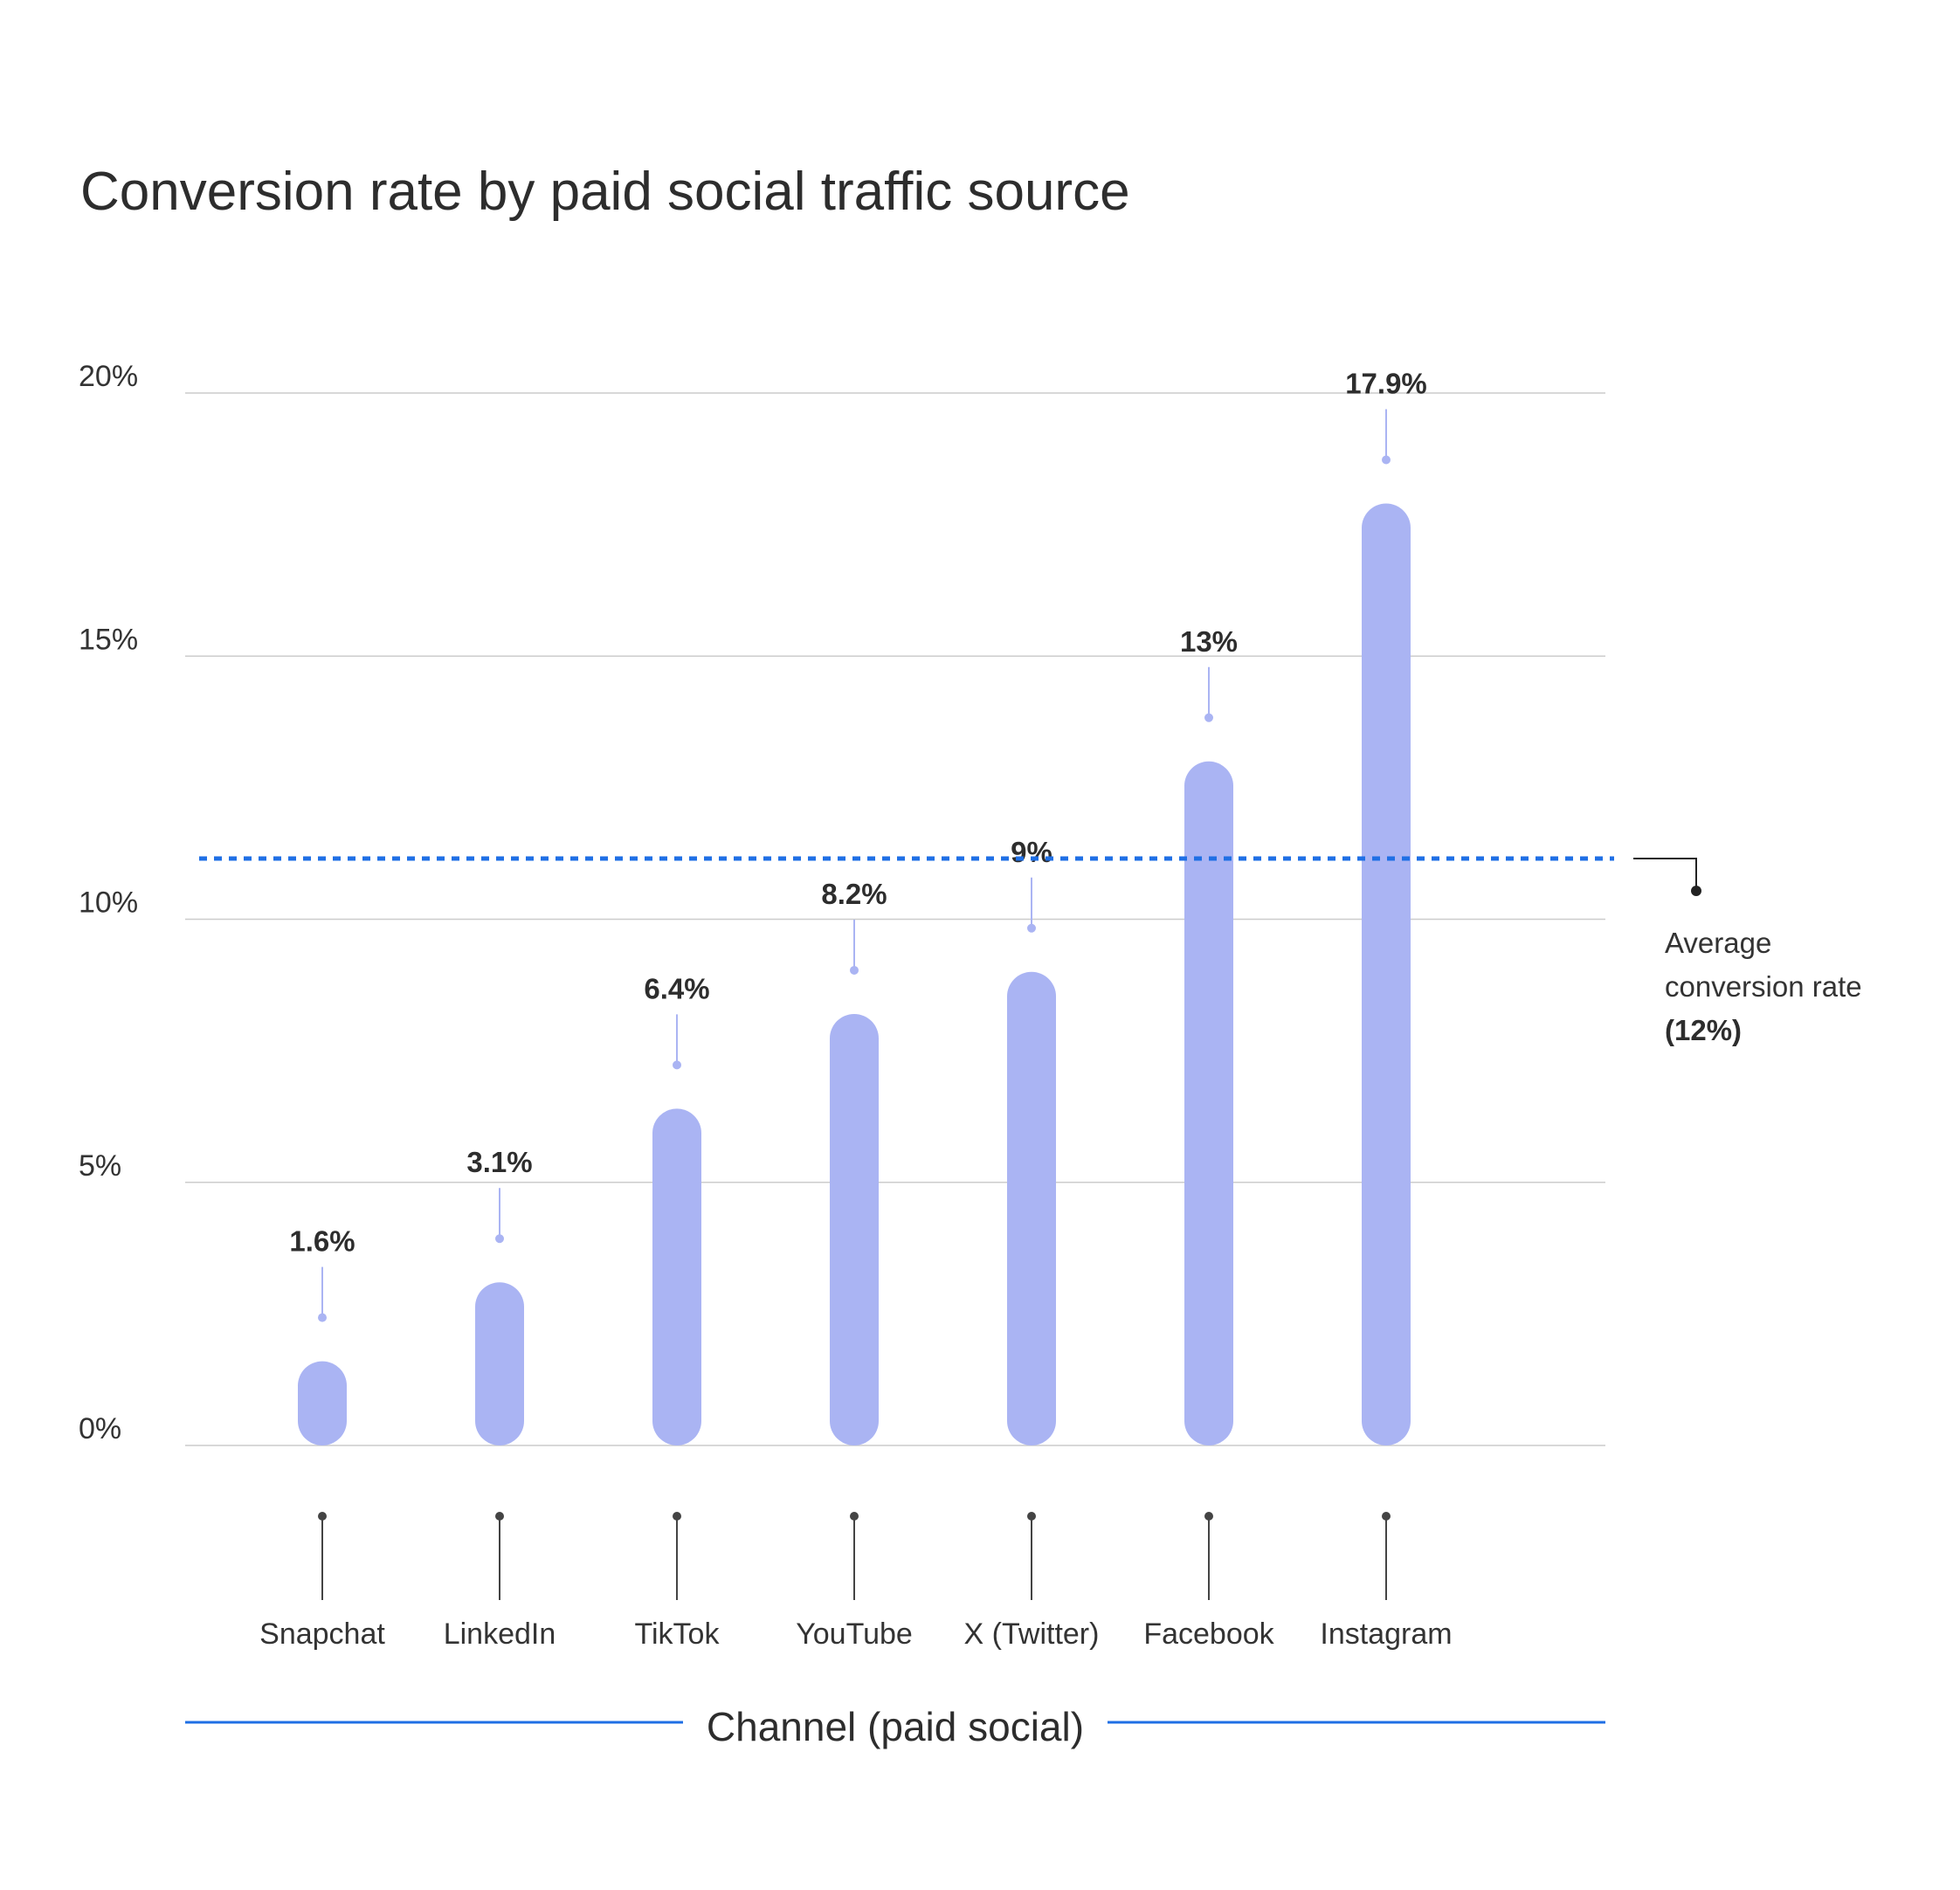 The height and width of the screenshot is (1890, 1960). I want to click on category-label: LinkedIn, so click(500, 1634).